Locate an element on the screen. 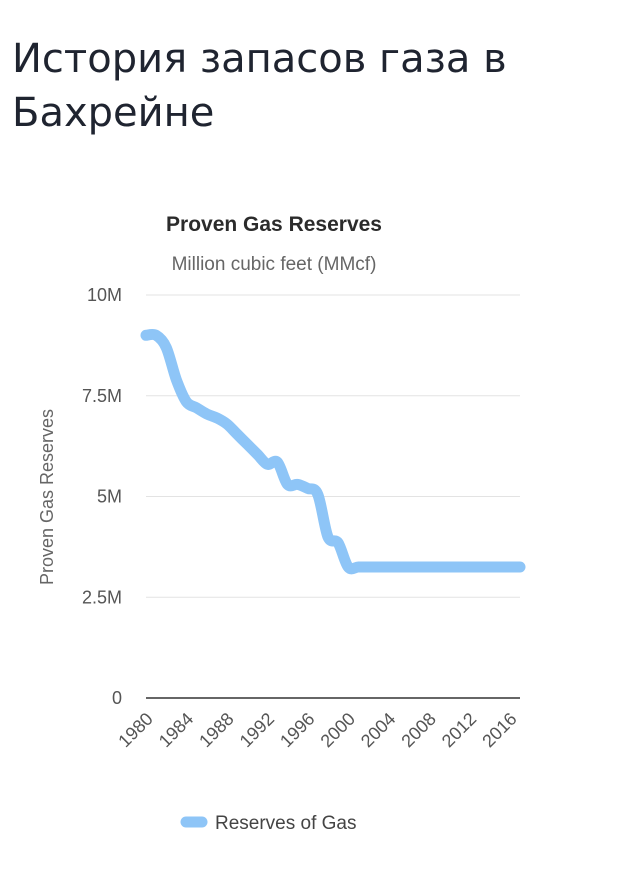 The height and width of the screenshot is (882, 640). page-title: История запасов газа в Бахрейне is located at coordinates (259, 86).